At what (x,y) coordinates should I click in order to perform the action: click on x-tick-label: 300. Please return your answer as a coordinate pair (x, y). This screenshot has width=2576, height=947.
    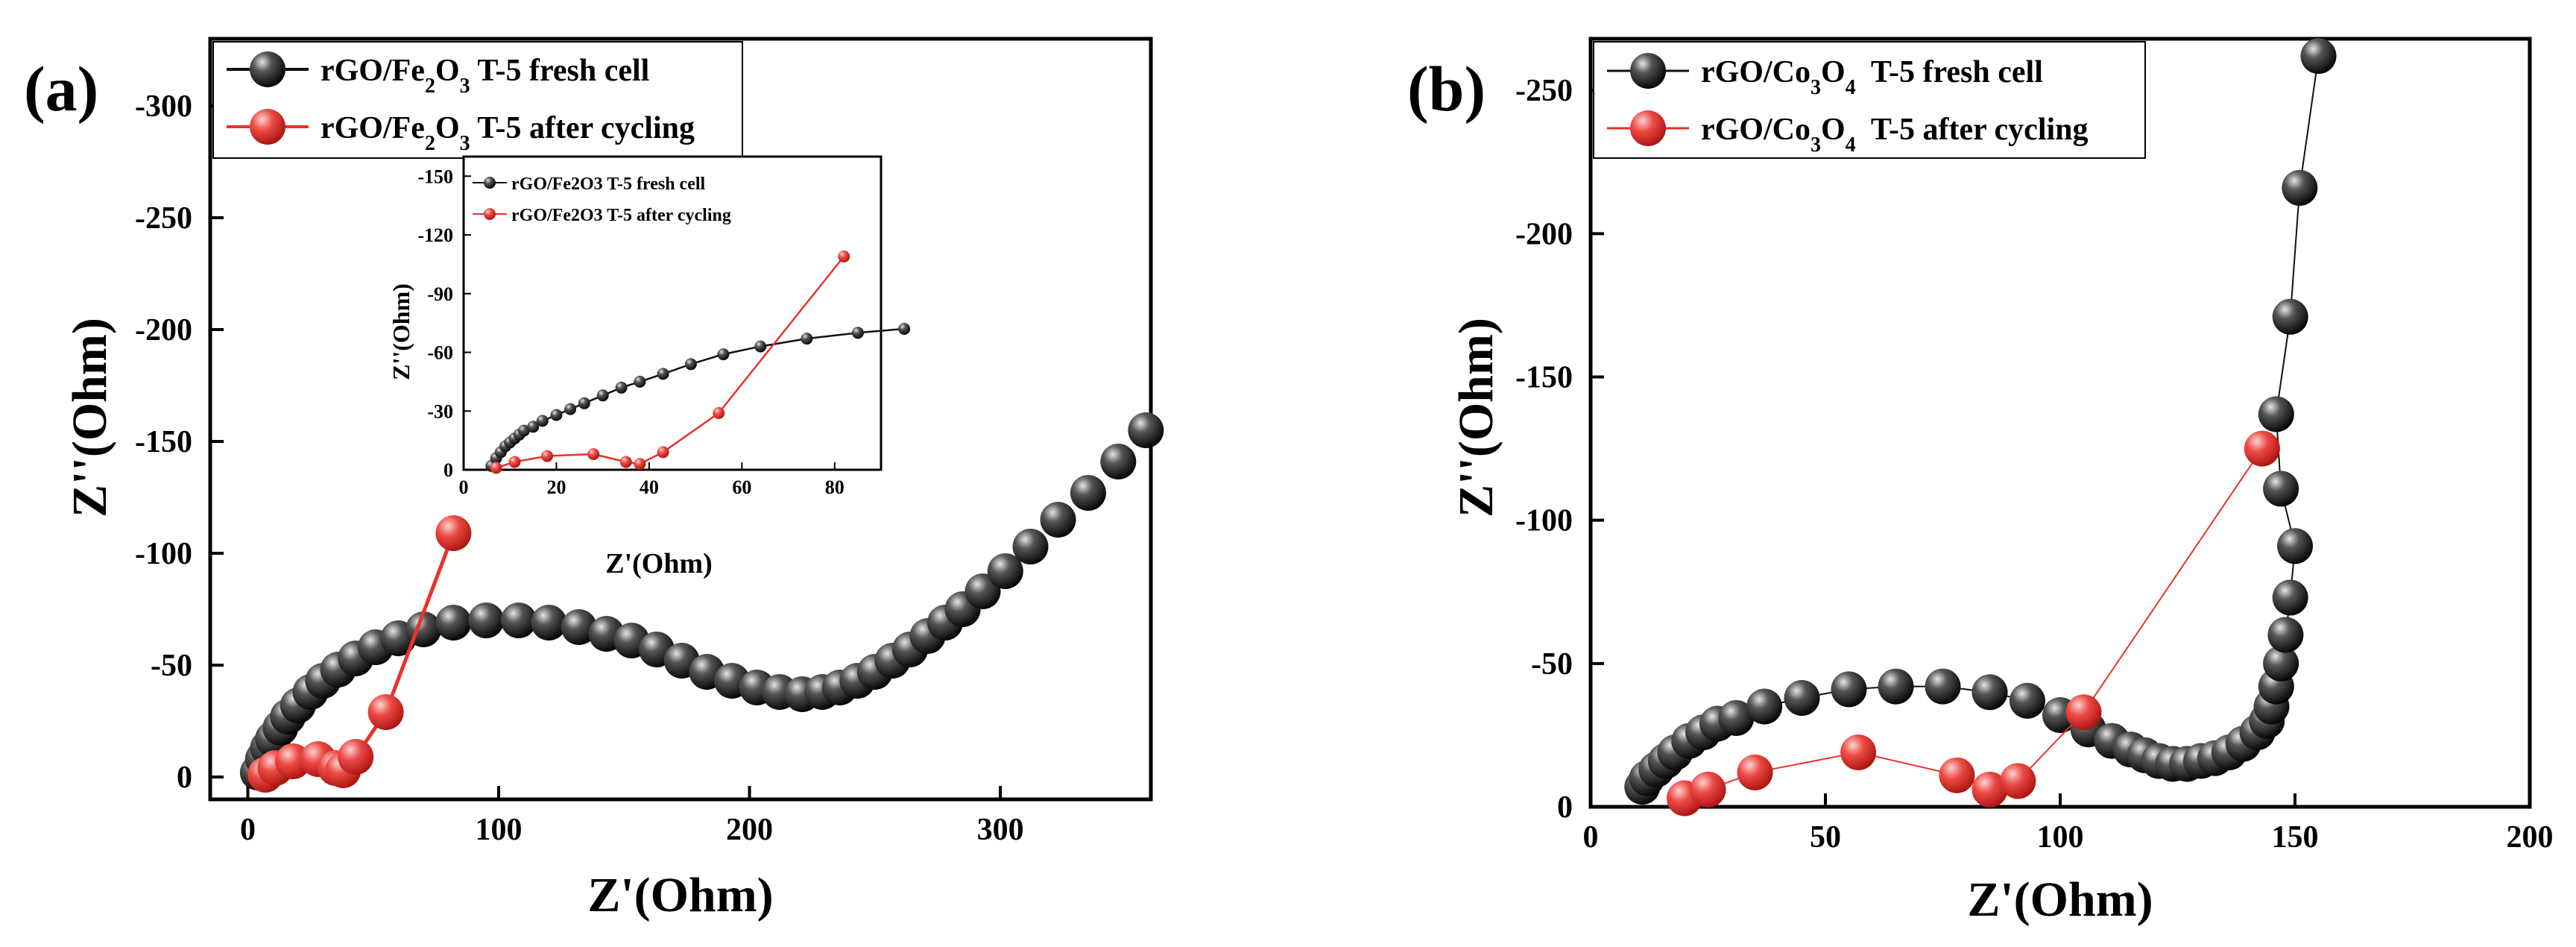
    Looking at the image, I should click on (1001, 830).